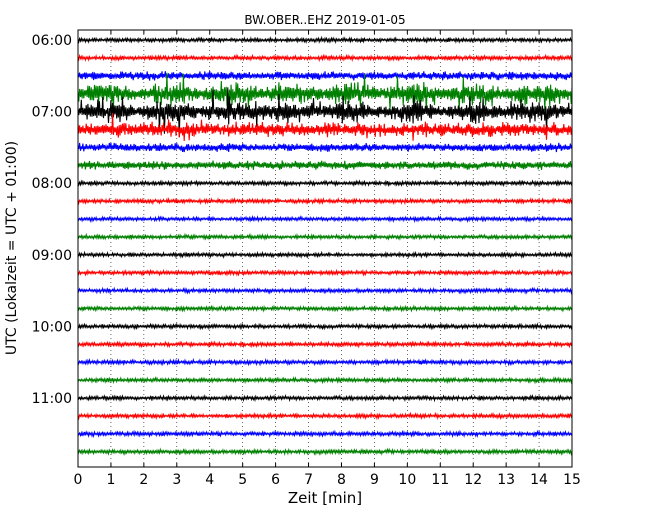 The width and height of the screenshot is (650, 524). Describe the element at coordinates (473, 480) in the screenshot. I see `x-tick-label: 12` at that location.